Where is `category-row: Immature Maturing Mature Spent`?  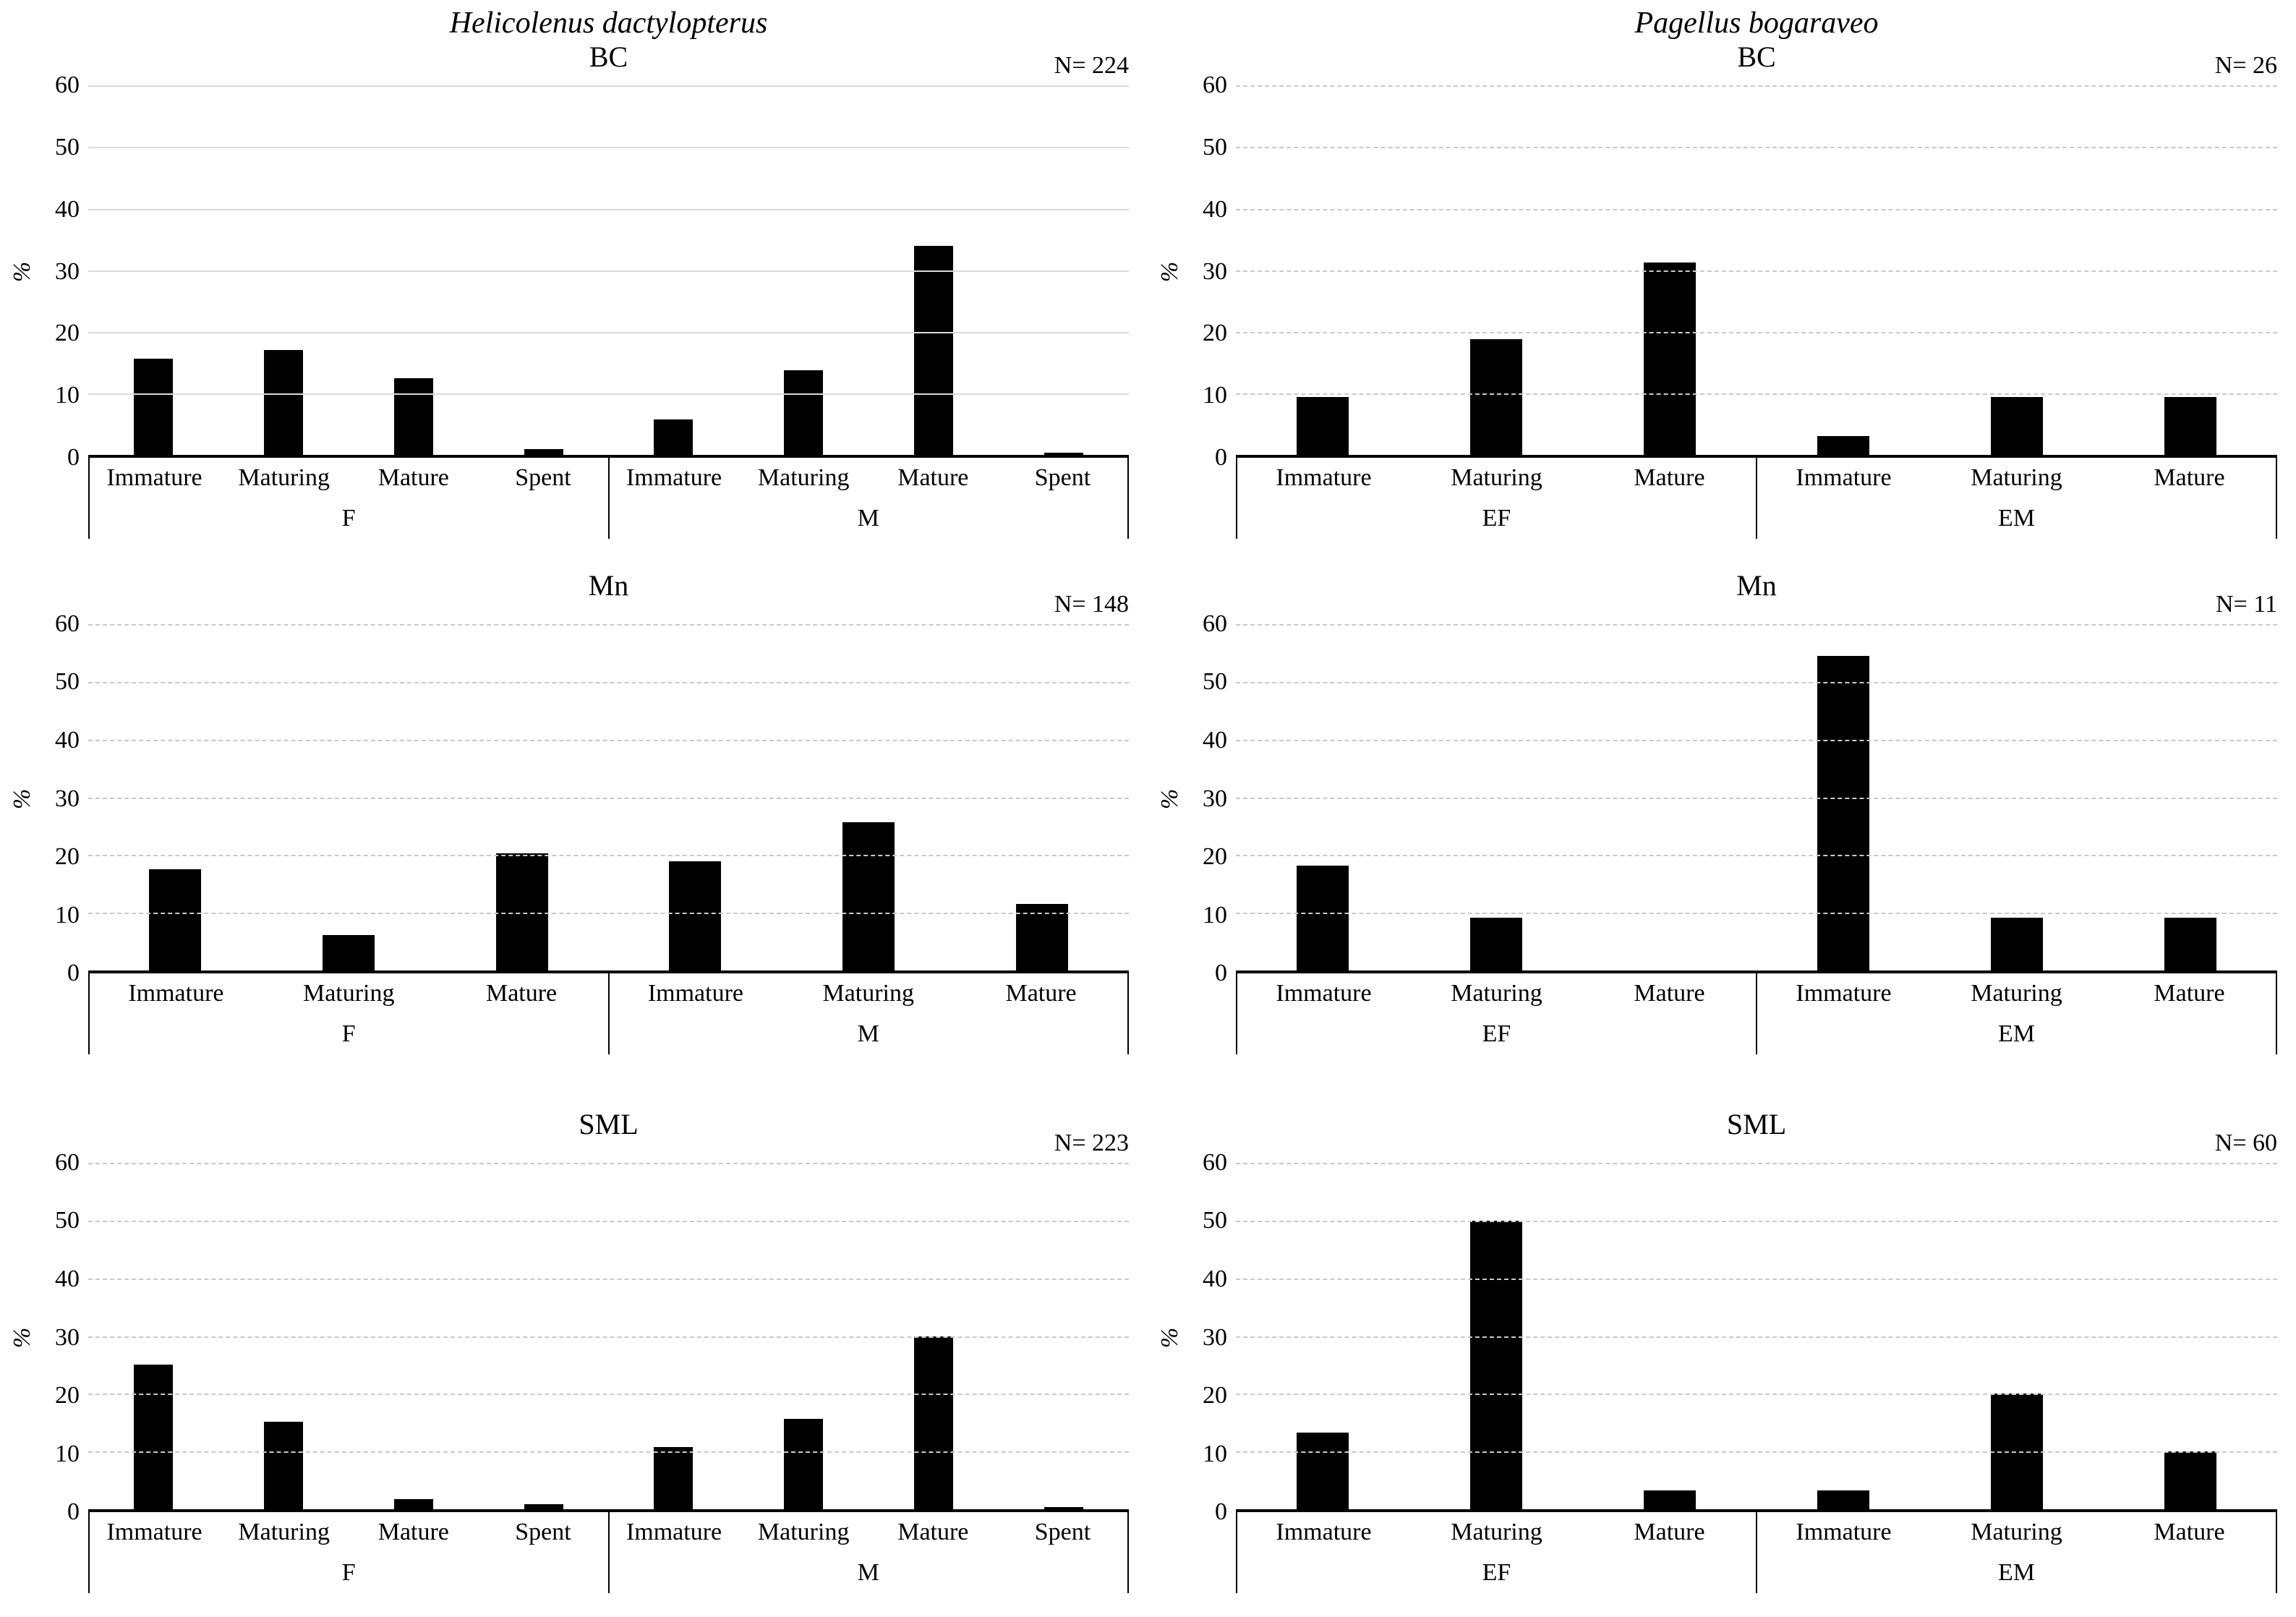
category-row: Immature Maturing Mature Spent is located at coordinates (349, 478).